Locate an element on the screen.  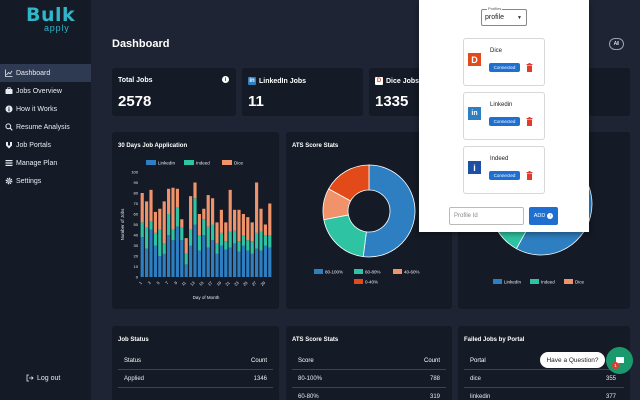
add-label: ADD is located at coordinates (539, 216).